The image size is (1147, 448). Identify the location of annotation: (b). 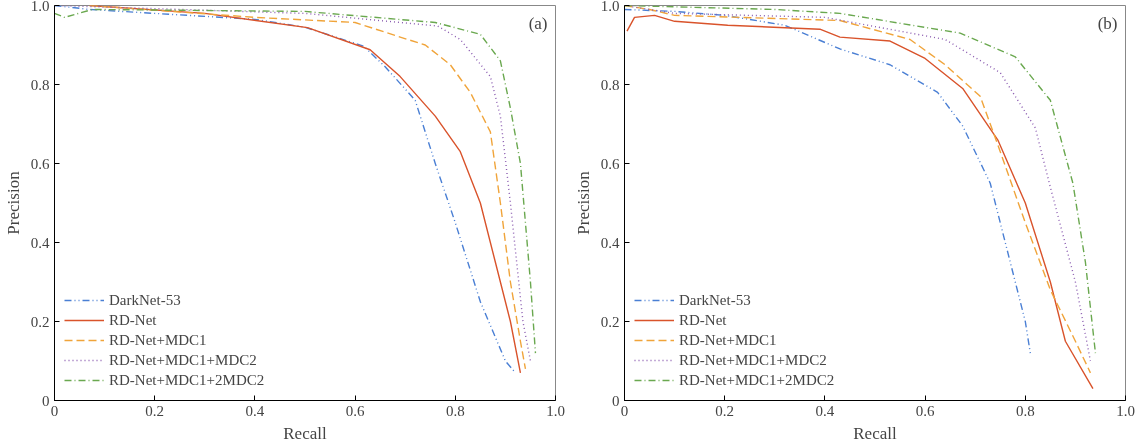
(1107, 23).